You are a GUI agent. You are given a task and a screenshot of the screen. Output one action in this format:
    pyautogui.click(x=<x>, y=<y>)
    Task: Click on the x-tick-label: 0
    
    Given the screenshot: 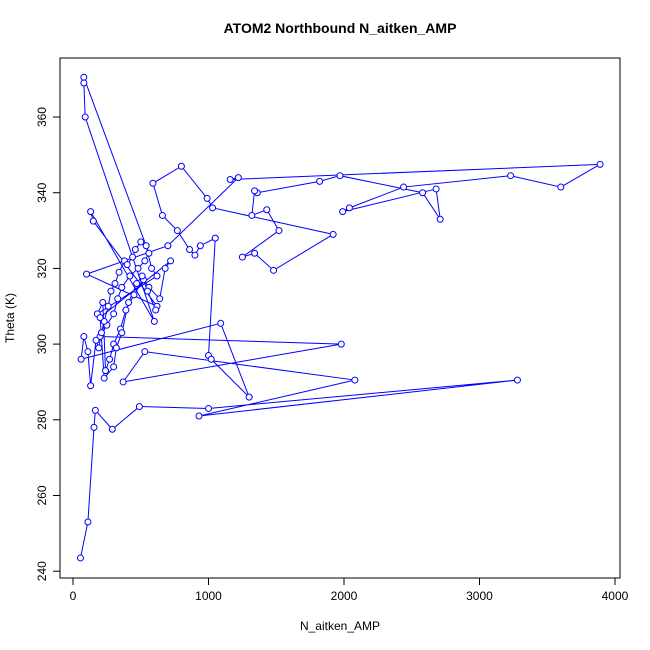 What is the action you would take?
    pyautogui.click(x=73, y=596)
    